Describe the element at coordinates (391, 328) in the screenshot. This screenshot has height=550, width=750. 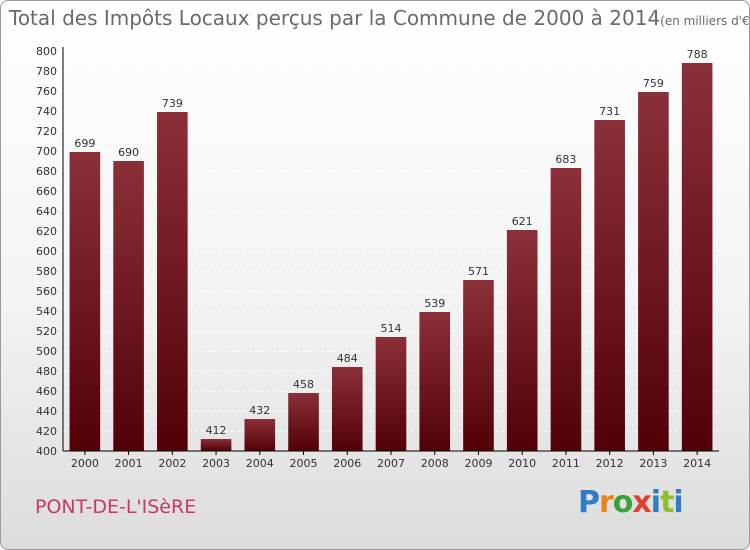
I see `data-label: 514` at that location.